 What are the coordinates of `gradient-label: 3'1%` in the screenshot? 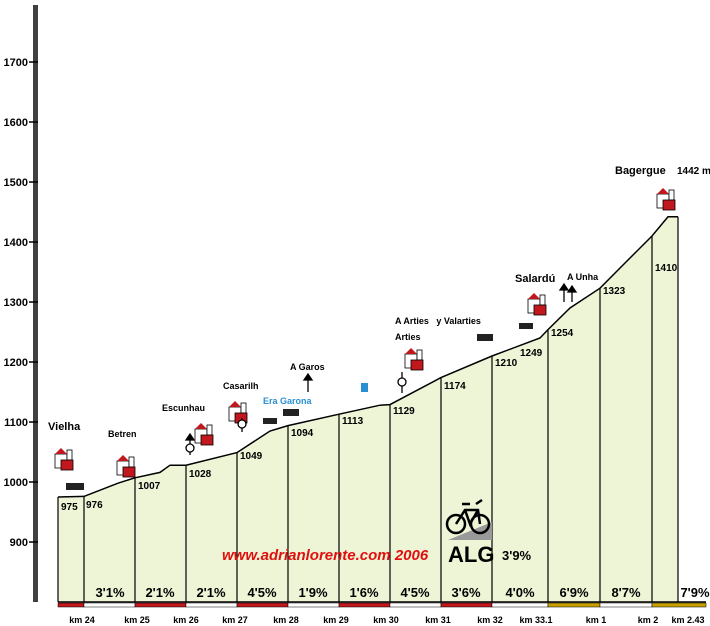 It's located at (110, 592).